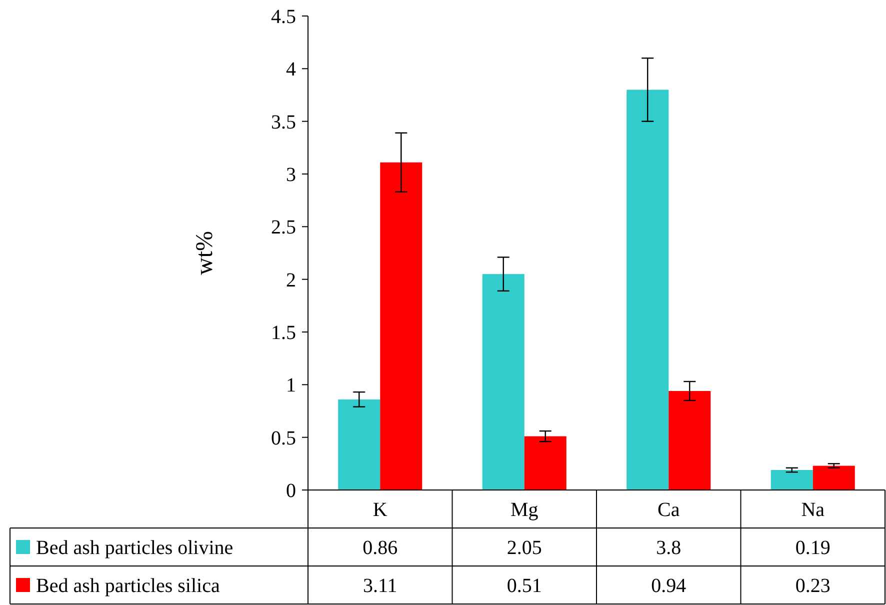 The width and height of the screenshot is (886, 605). I want to click on data-label: 3.8, so click(669, 548).